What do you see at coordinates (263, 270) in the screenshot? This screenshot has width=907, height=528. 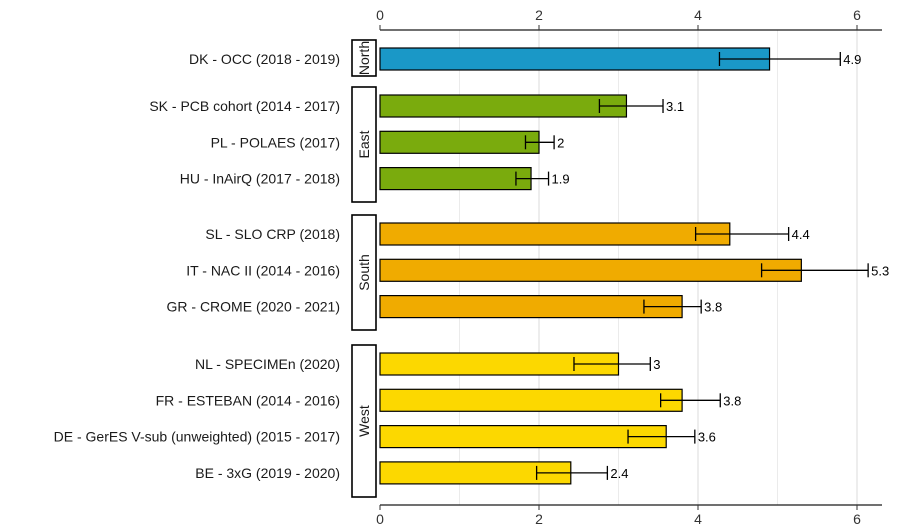 I see `category-label: IT - NAC II (2014 - 2016)` at bounding box center [263, 270].